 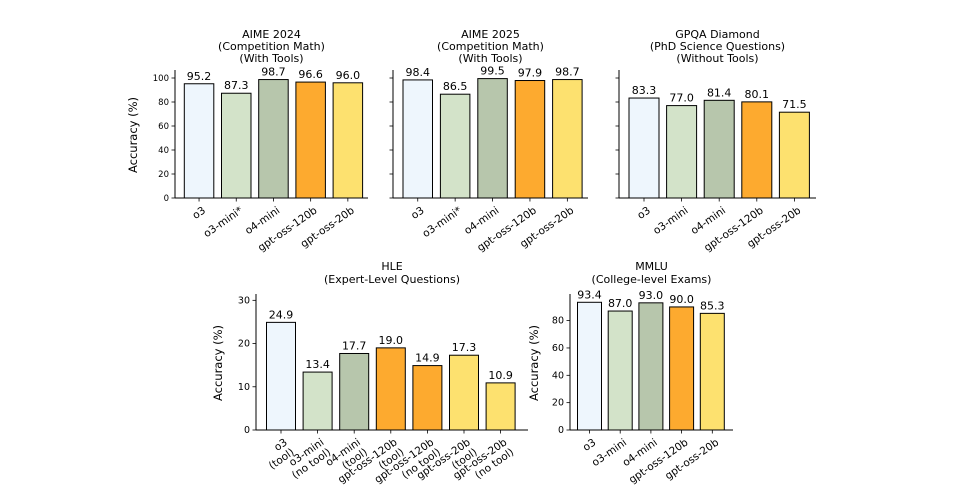 I want to click on chart-title-line: HLE, so click(x=391, y=266).